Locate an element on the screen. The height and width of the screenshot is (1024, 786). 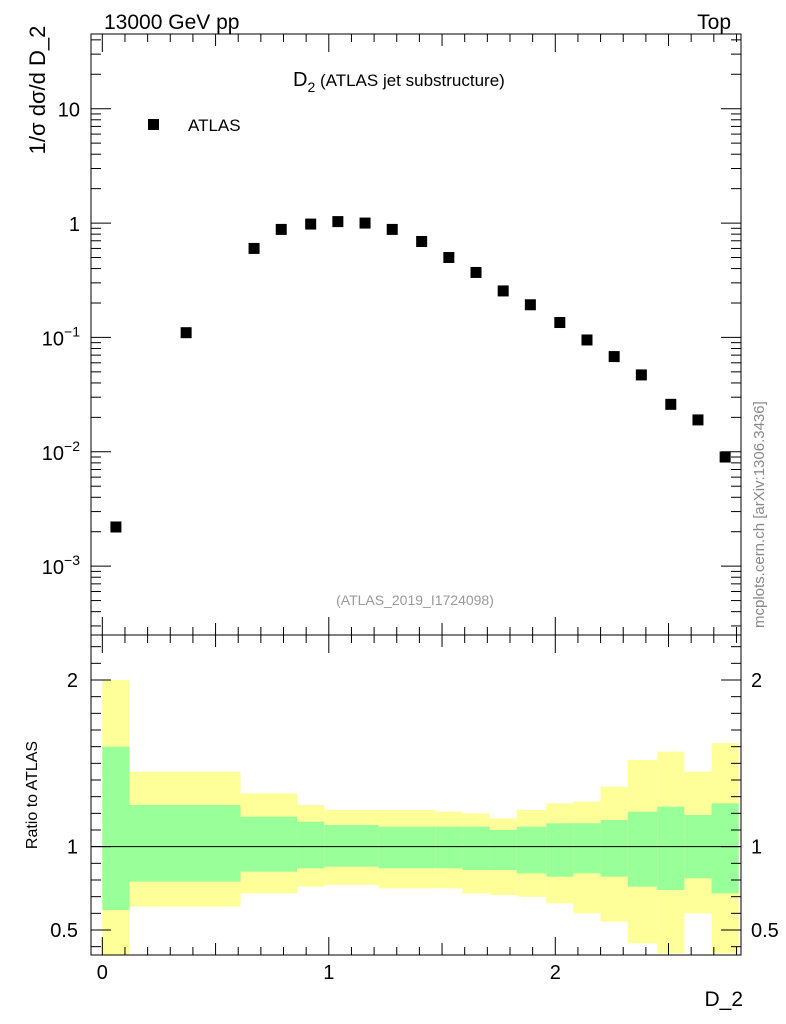
header-right-label: Top is located at coordinates (714, 22).